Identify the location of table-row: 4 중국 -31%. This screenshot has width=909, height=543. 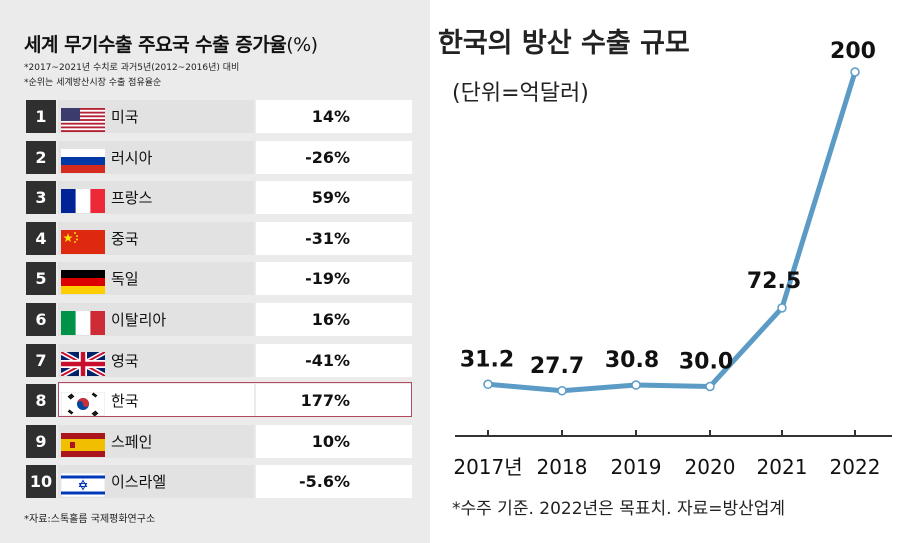
(221, 238).